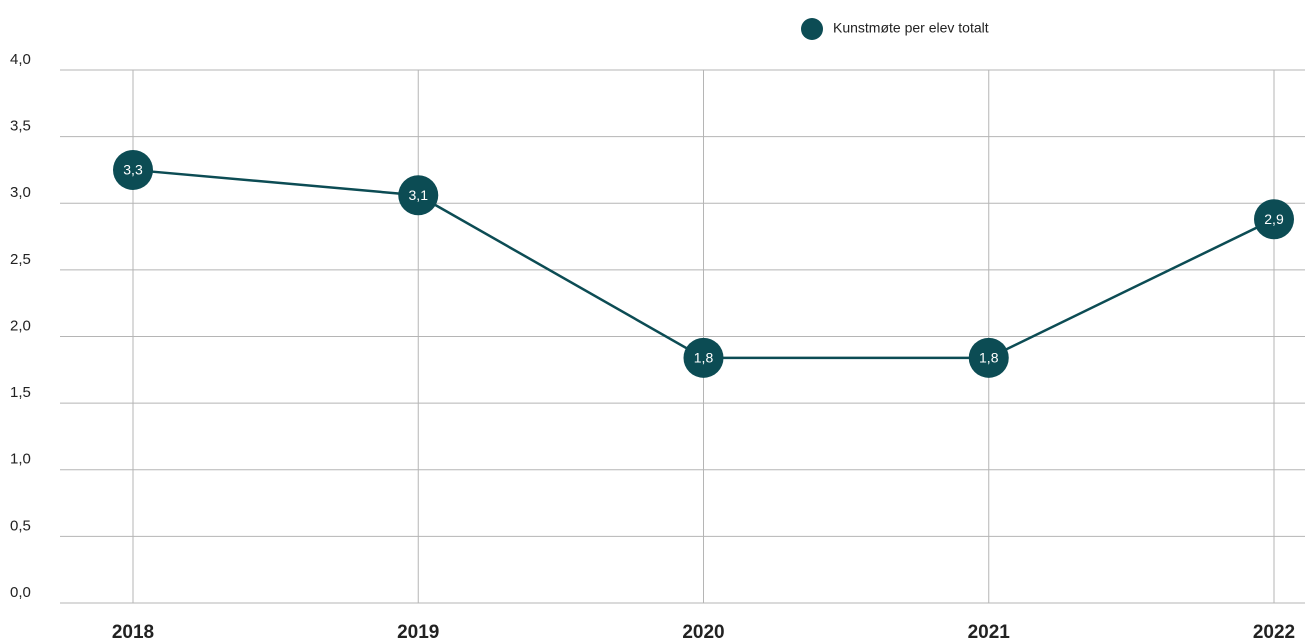 Image resolution: width=1305 pixels, height=644 pixels. I want to click on y-tick-label: 2,5, so click(20, 259).